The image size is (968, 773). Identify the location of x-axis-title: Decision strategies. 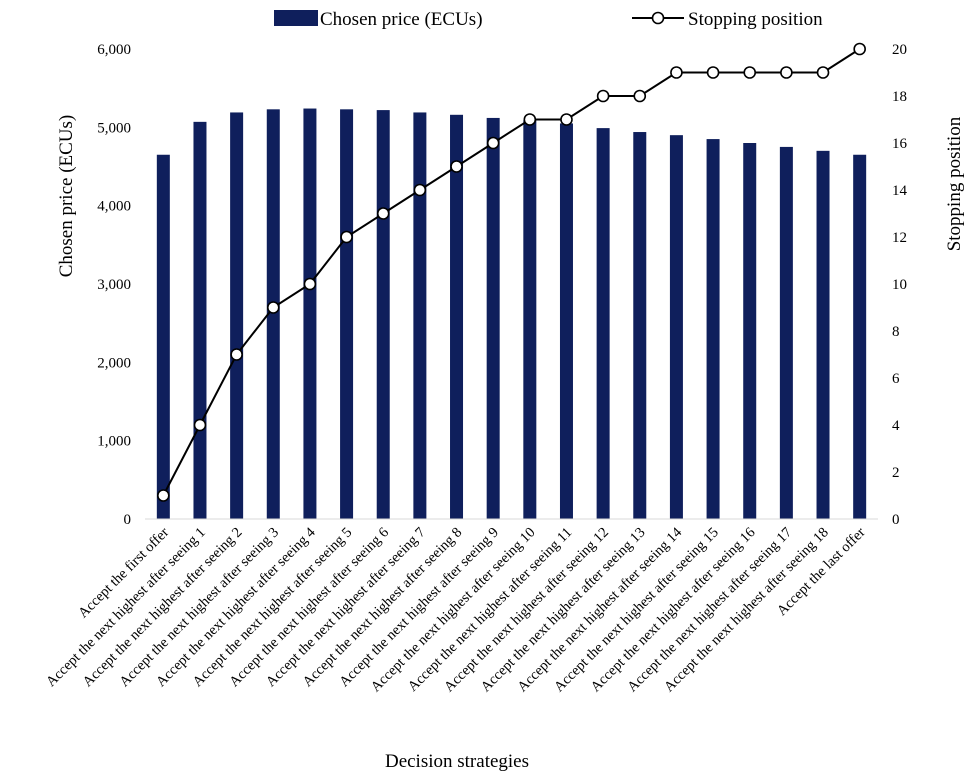
(457, 761).